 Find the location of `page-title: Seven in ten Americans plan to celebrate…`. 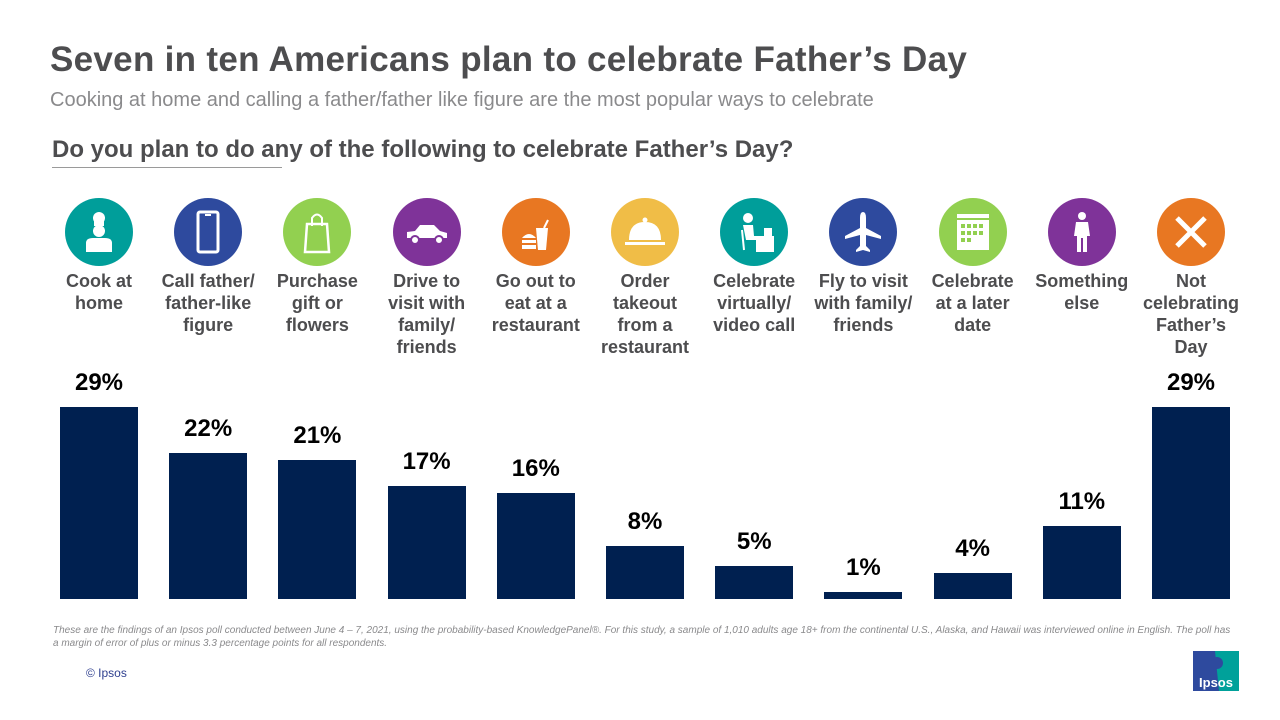

page-title: Seven in ten Americans plan to celebrate… is located at coordinates (509, 59).